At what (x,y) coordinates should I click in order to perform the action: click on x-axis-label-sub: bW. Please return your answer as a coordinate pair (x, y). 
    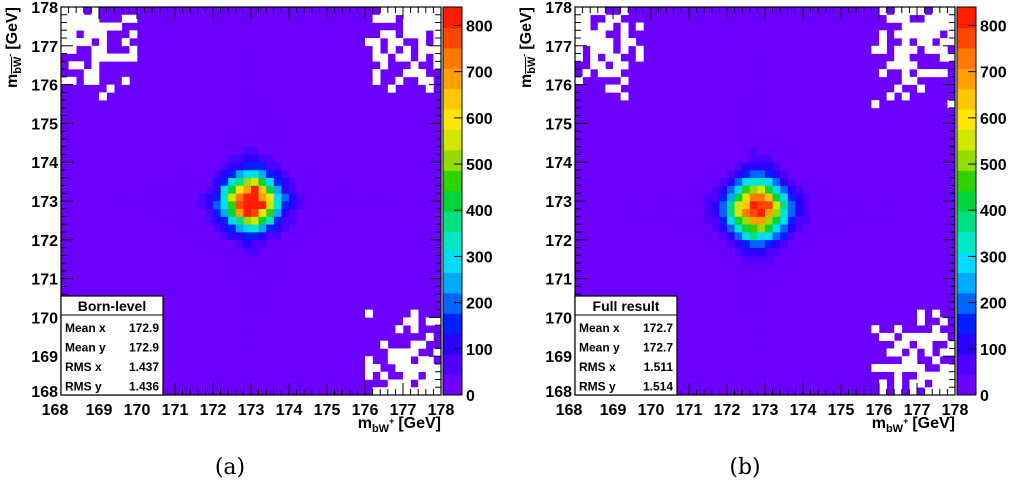
    Looking at the image, I should click on (895, 429).